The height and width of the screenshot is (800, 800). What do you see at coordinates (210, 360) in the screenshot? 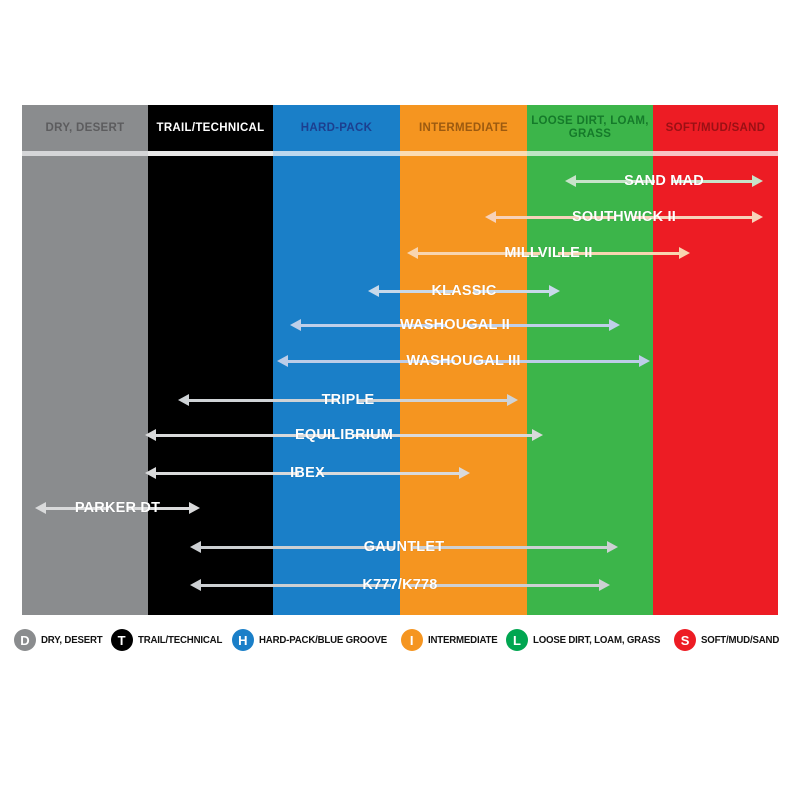
I see `column-band-trail-technical` at bounding box center [210, 360].